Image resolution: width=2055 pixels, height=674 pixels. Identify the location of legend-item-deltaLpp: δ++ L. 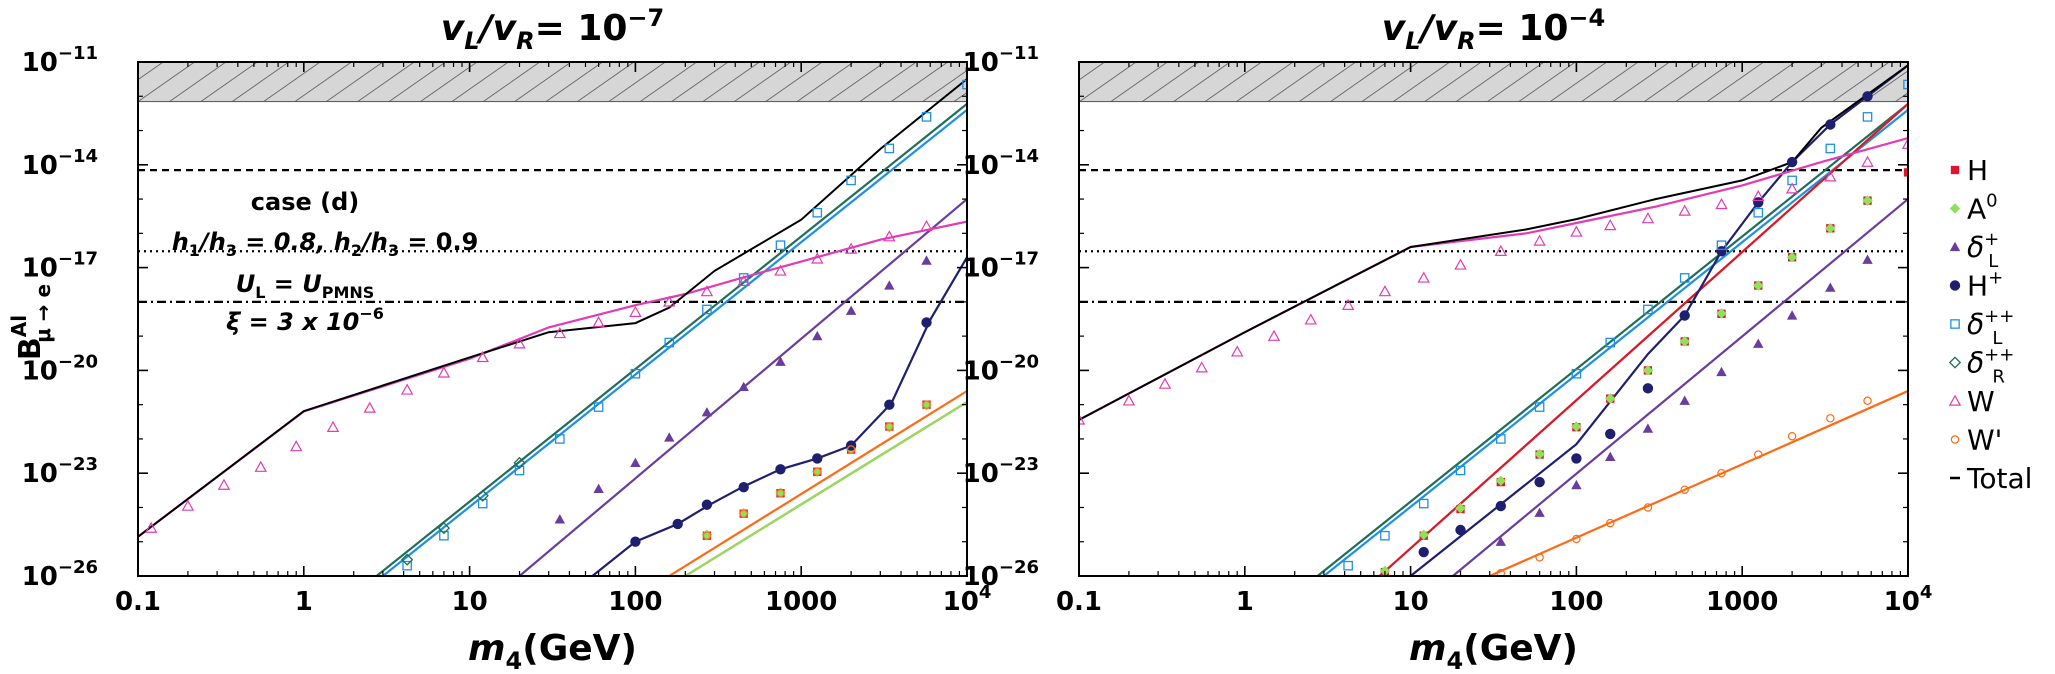
(1982, 327).